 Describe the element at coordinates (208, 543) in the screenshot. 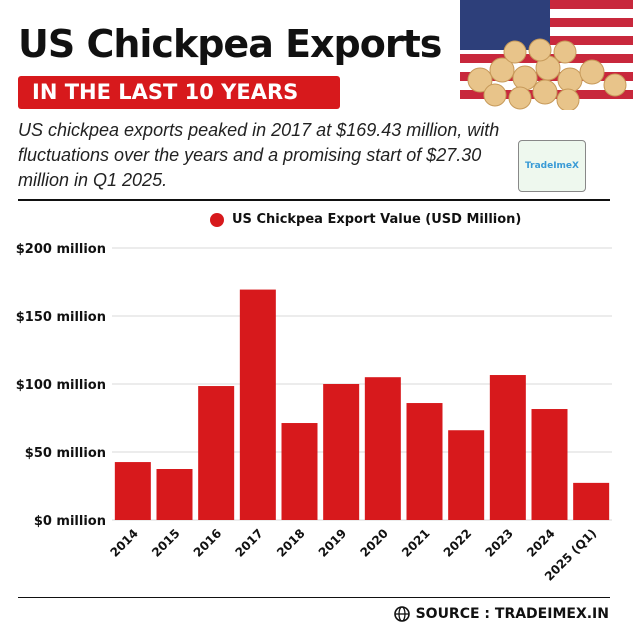

I see `x-tick-label: 2016` at that location.